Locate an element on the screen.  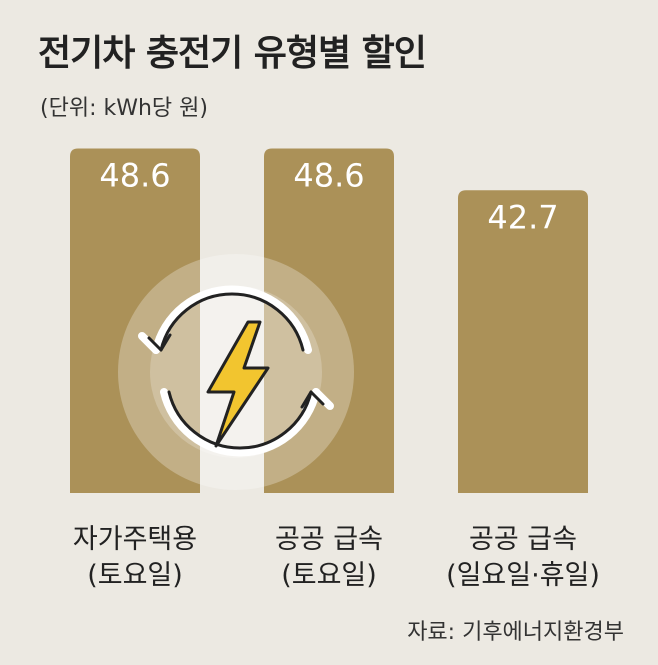
category-label-2-line-2: (토요일) is located at coordinates (329, 575).